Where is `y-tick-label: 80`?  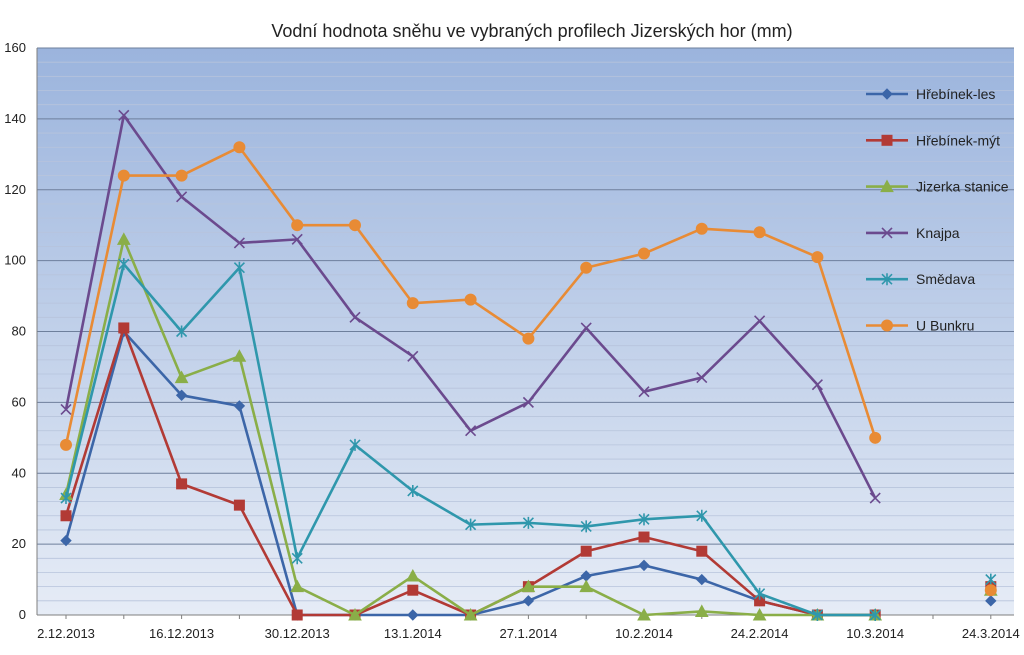
y-tick-label: 80 is located at coordinates (19, 331).